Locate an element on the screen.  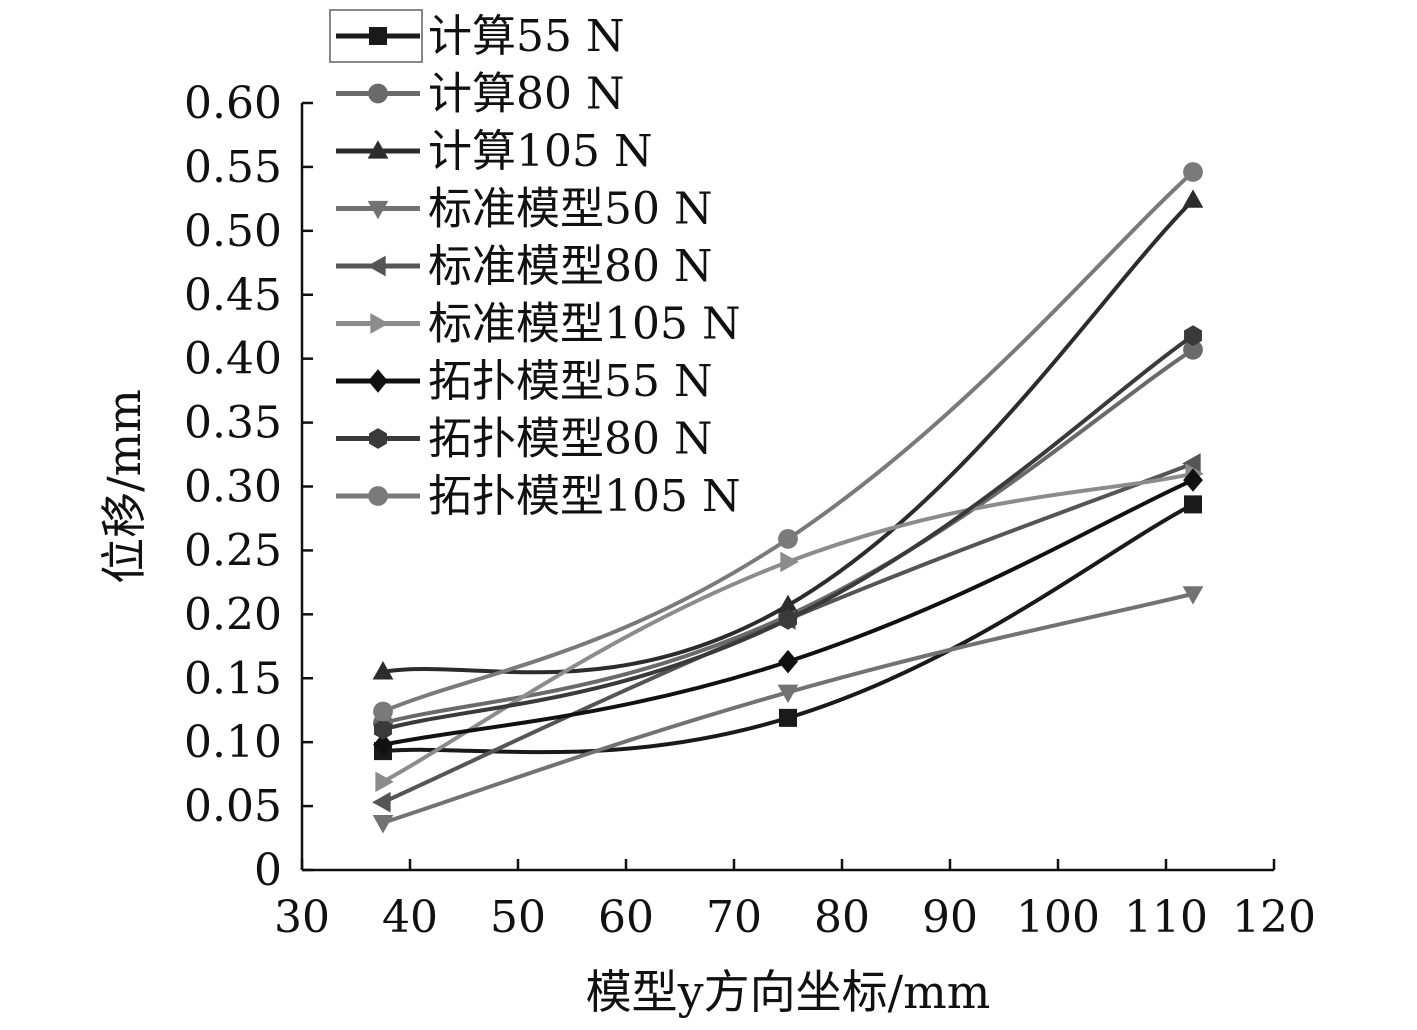
legend-item: 拓扑模型55 N is located at coordinates (524, 381).